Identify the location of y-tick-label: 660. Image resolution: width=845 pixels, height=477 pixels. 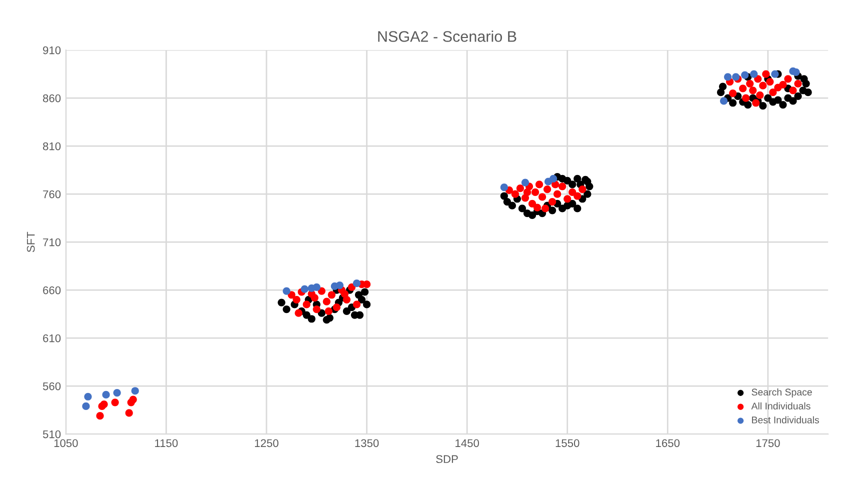
(52, 290).